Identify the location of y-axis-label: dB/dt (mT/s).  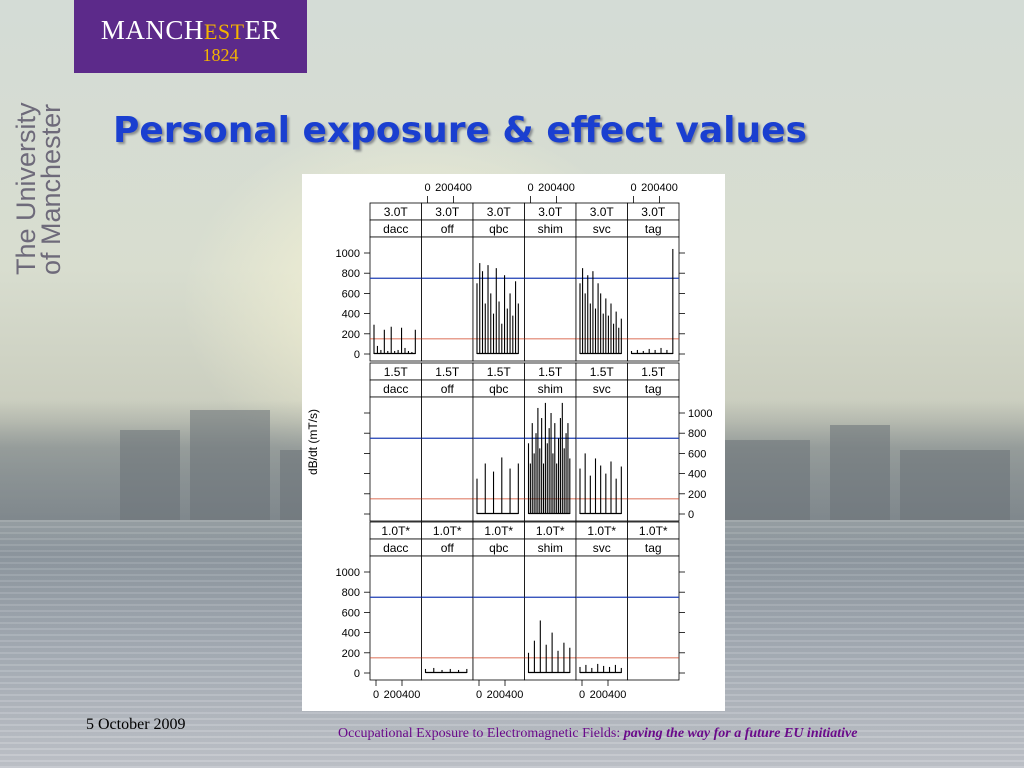
(313, 442).